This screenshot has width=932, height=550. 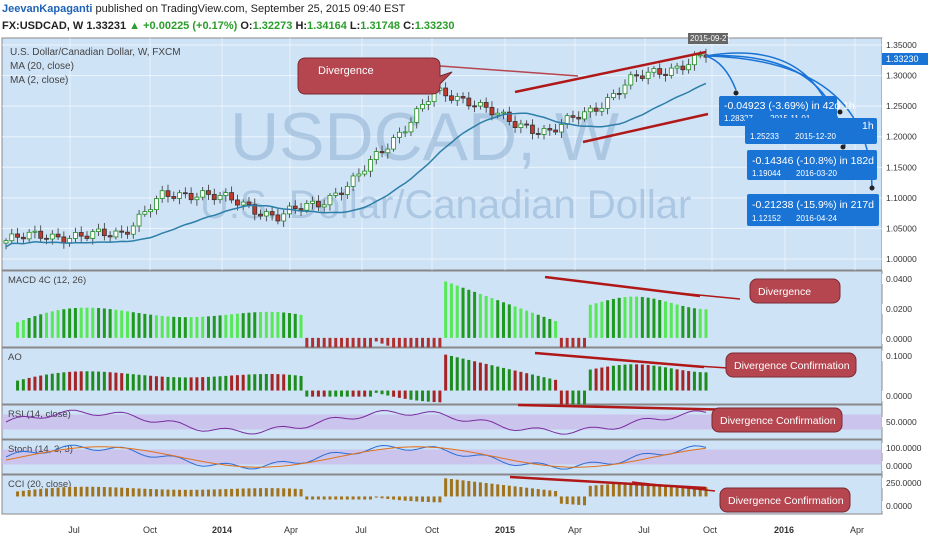 I want to click on author-name: JeevanKapaganti, so click(x=47, y=9).